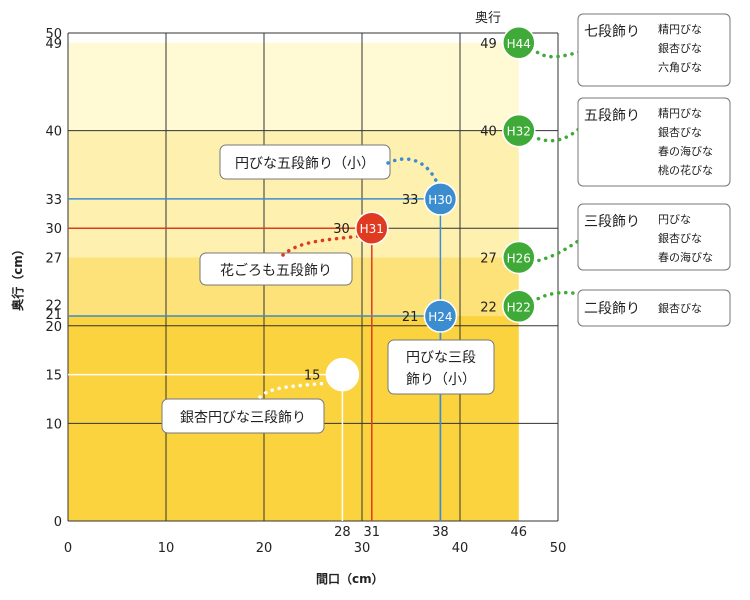 This screenshot has height=600, width=750. I want to click on product-box-H32: 五段飾り 精円びな 銀杏びな 春の海びな 桃の花びな, so click(654, 142).